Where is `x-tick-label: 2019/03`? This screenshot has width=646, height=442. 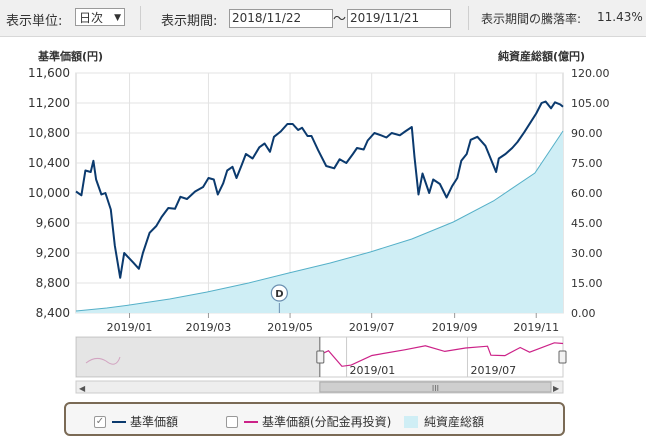
x-tick-label: 2019/03 is located at coordinates (209, 327).